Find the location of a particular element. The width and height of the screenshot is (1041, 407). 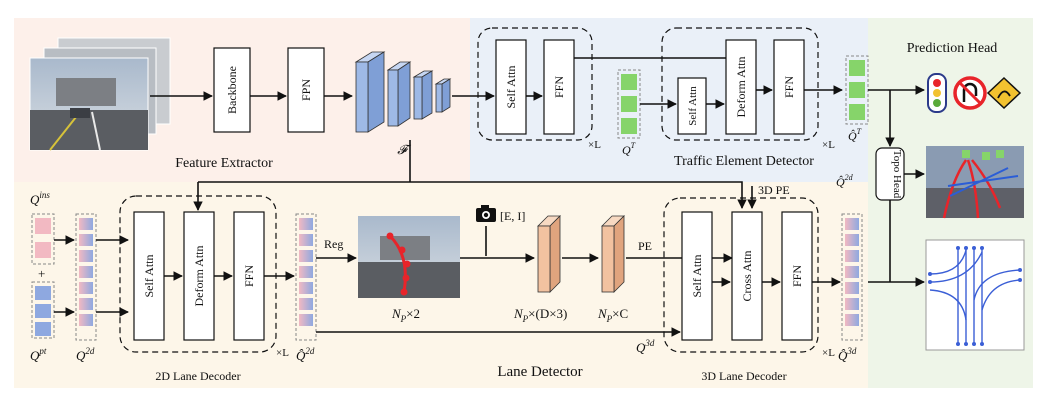

pe-3d-label: 3D PE is located at coordinates (774, 190).